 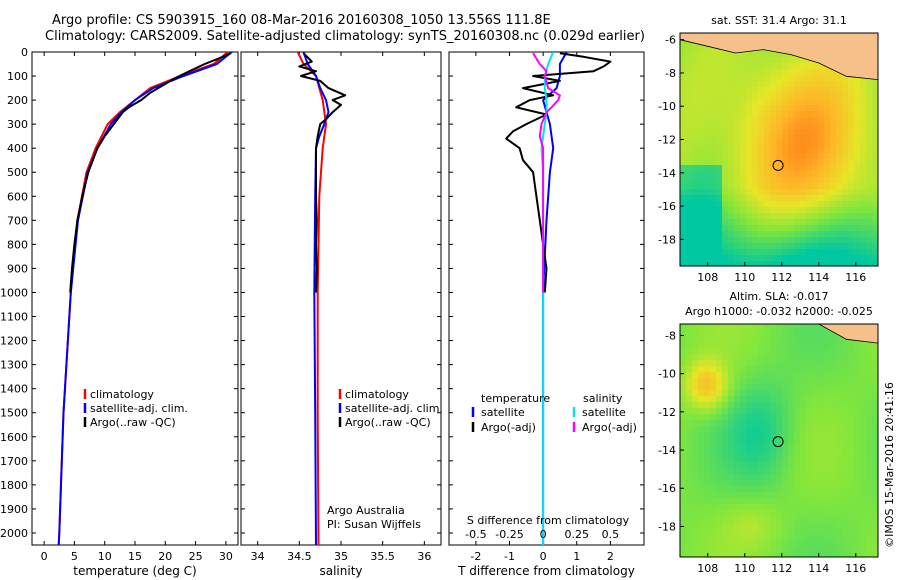 What do you see at coordinates (779, 440) in the screenshot?
I see `g-map2-field` at bounding box center [779, 440].